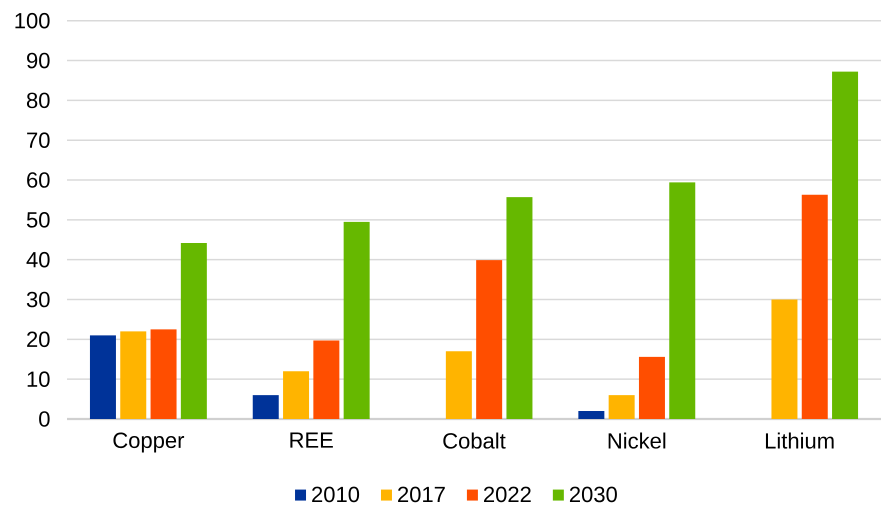 This screenshot has width=881, height=508. What do you see at coordinates (474, 440) in the screenshot?
I see `x-tick-label: Cobalt` at bounding box center [474, 440].